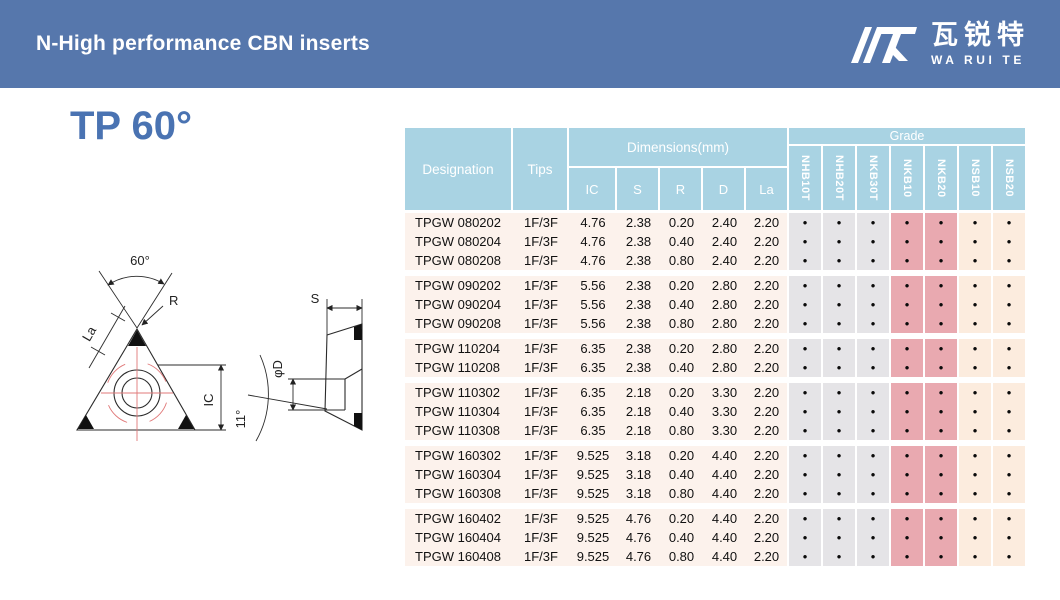  What do you see at coordinates (192, 397) in the screenshot?
I see `ic-dimension` at bounding box center [192, 397].